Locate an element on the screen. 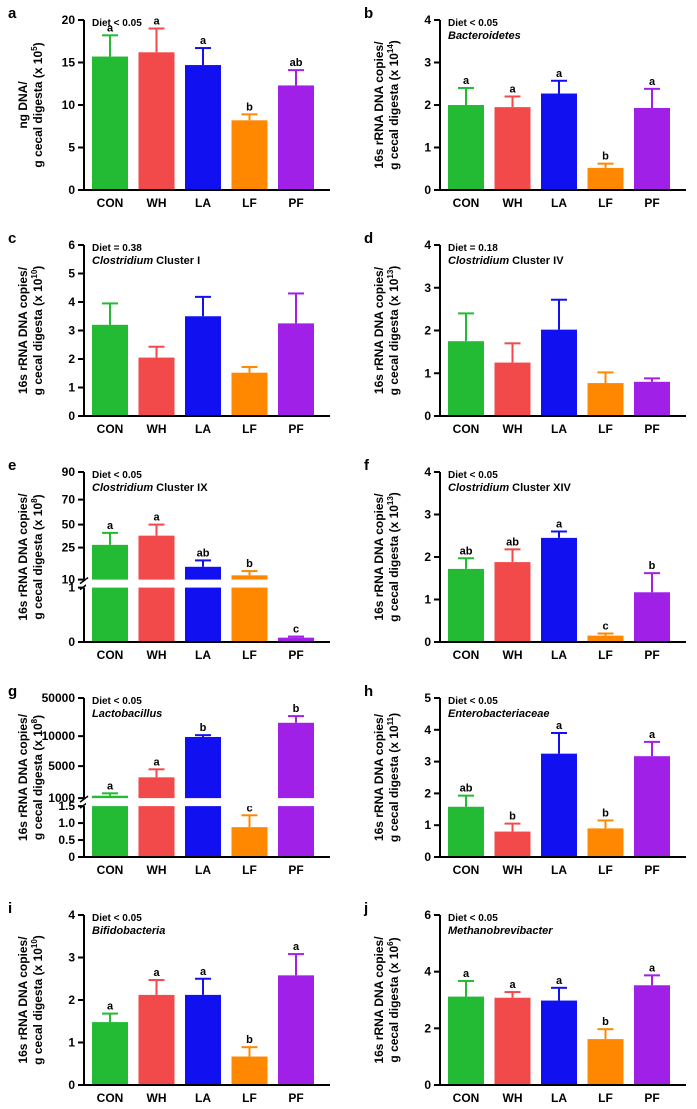  y-axis-label-exponent: 11 is located at coordinates (390, 720).